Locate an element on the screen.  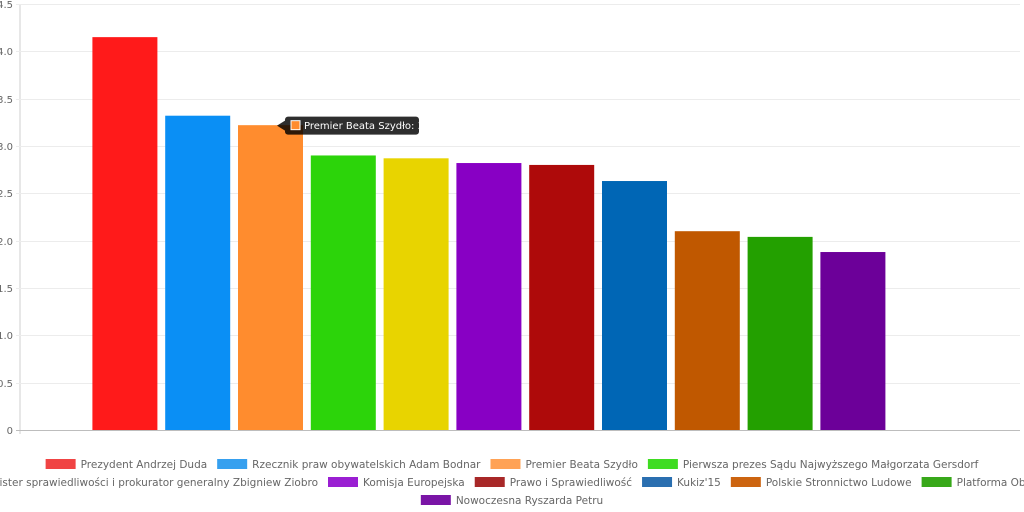
legend-item: Komisja Europejska is located at coordinates (396, 483).